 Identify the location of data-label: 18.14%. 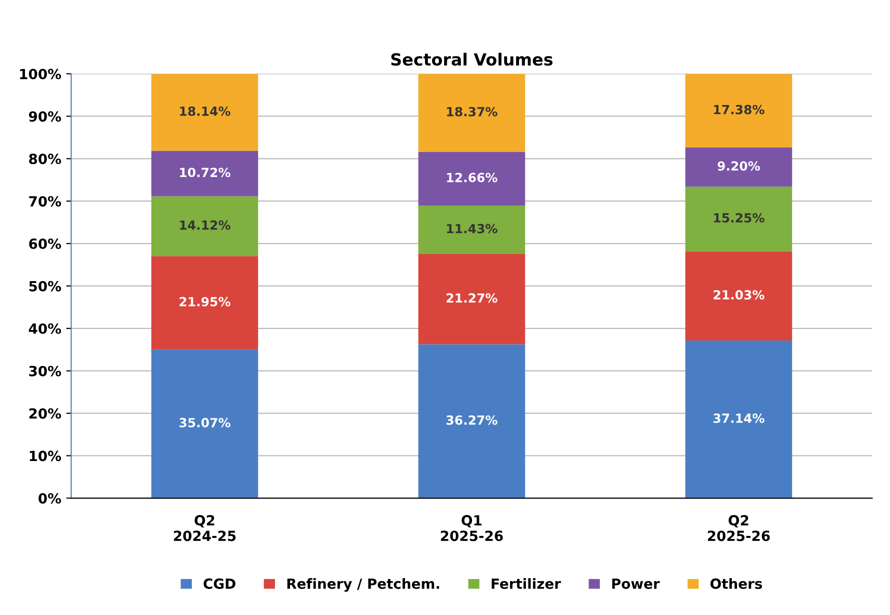
(205, 111).